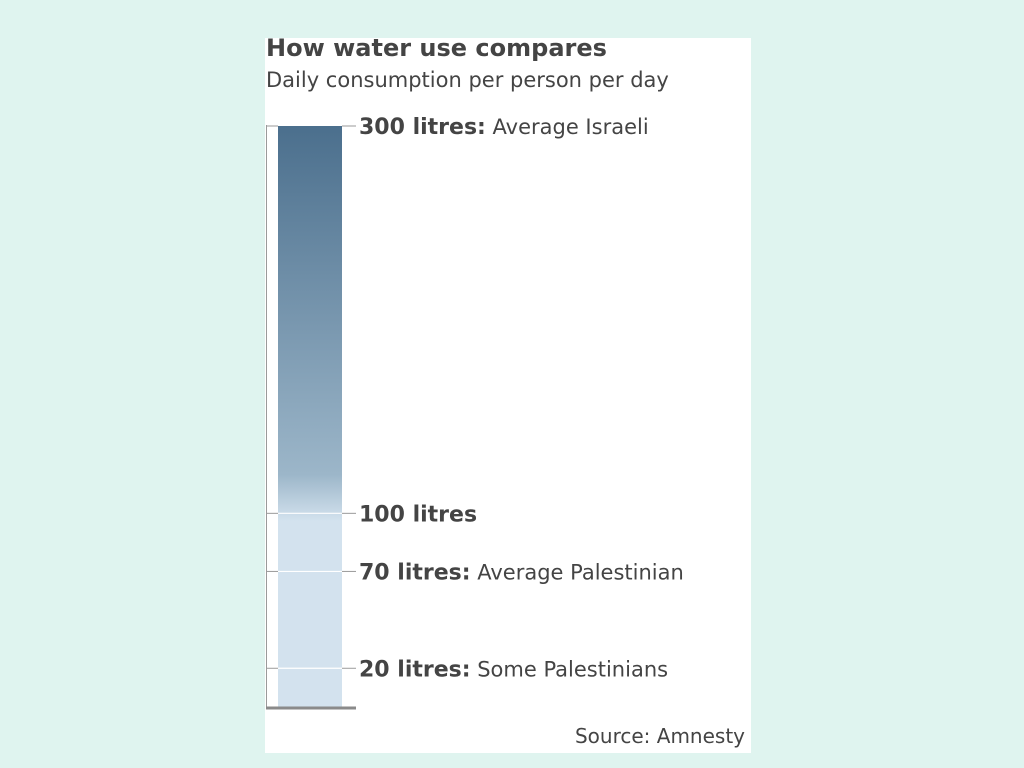 The height and width of the screenshot is (768, 1024). I want to click on marker-value-70: 70 litres:, so click(415, 572).